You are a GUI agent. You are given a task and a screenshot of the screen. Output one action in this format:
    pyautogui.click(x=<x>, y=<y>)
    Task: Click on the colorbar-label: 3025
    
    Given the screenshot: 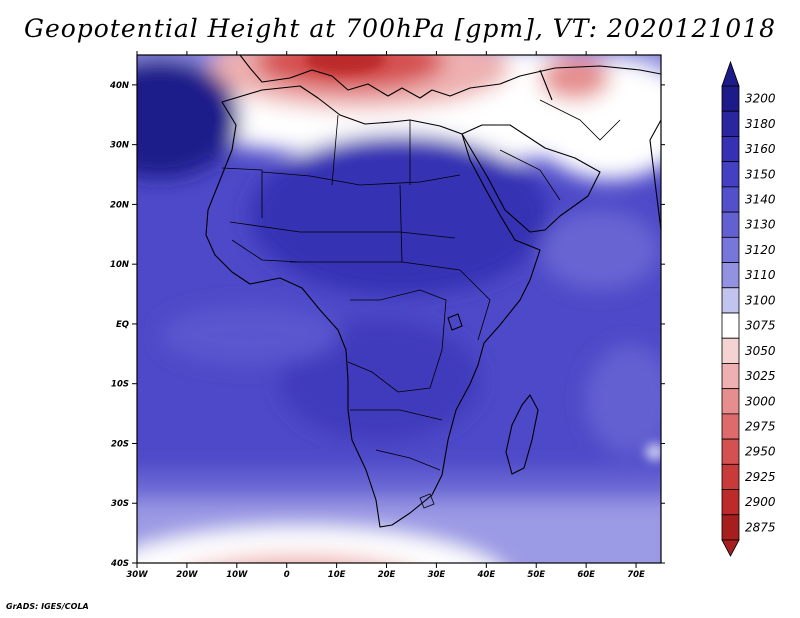 What is the action you would take?
    pyautogui.click(x=760, y=376)
    